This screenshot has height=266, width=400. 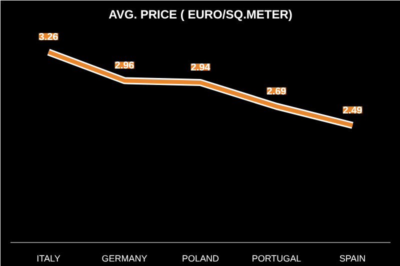 I want to click on chart-title: AVG. PRICE ( EURO/SQ.METER), so click(x=200, y=15).